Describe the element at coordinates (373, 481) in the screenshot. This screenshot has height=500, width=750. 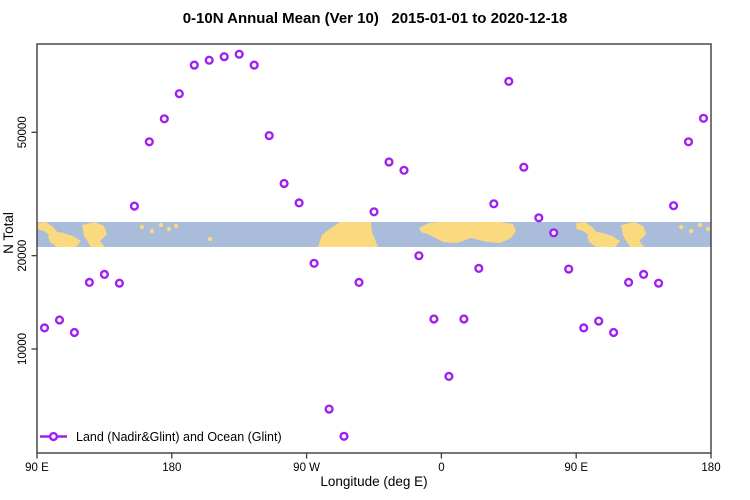
I see `x-axis-label: Longitude (deg E)` at that location.